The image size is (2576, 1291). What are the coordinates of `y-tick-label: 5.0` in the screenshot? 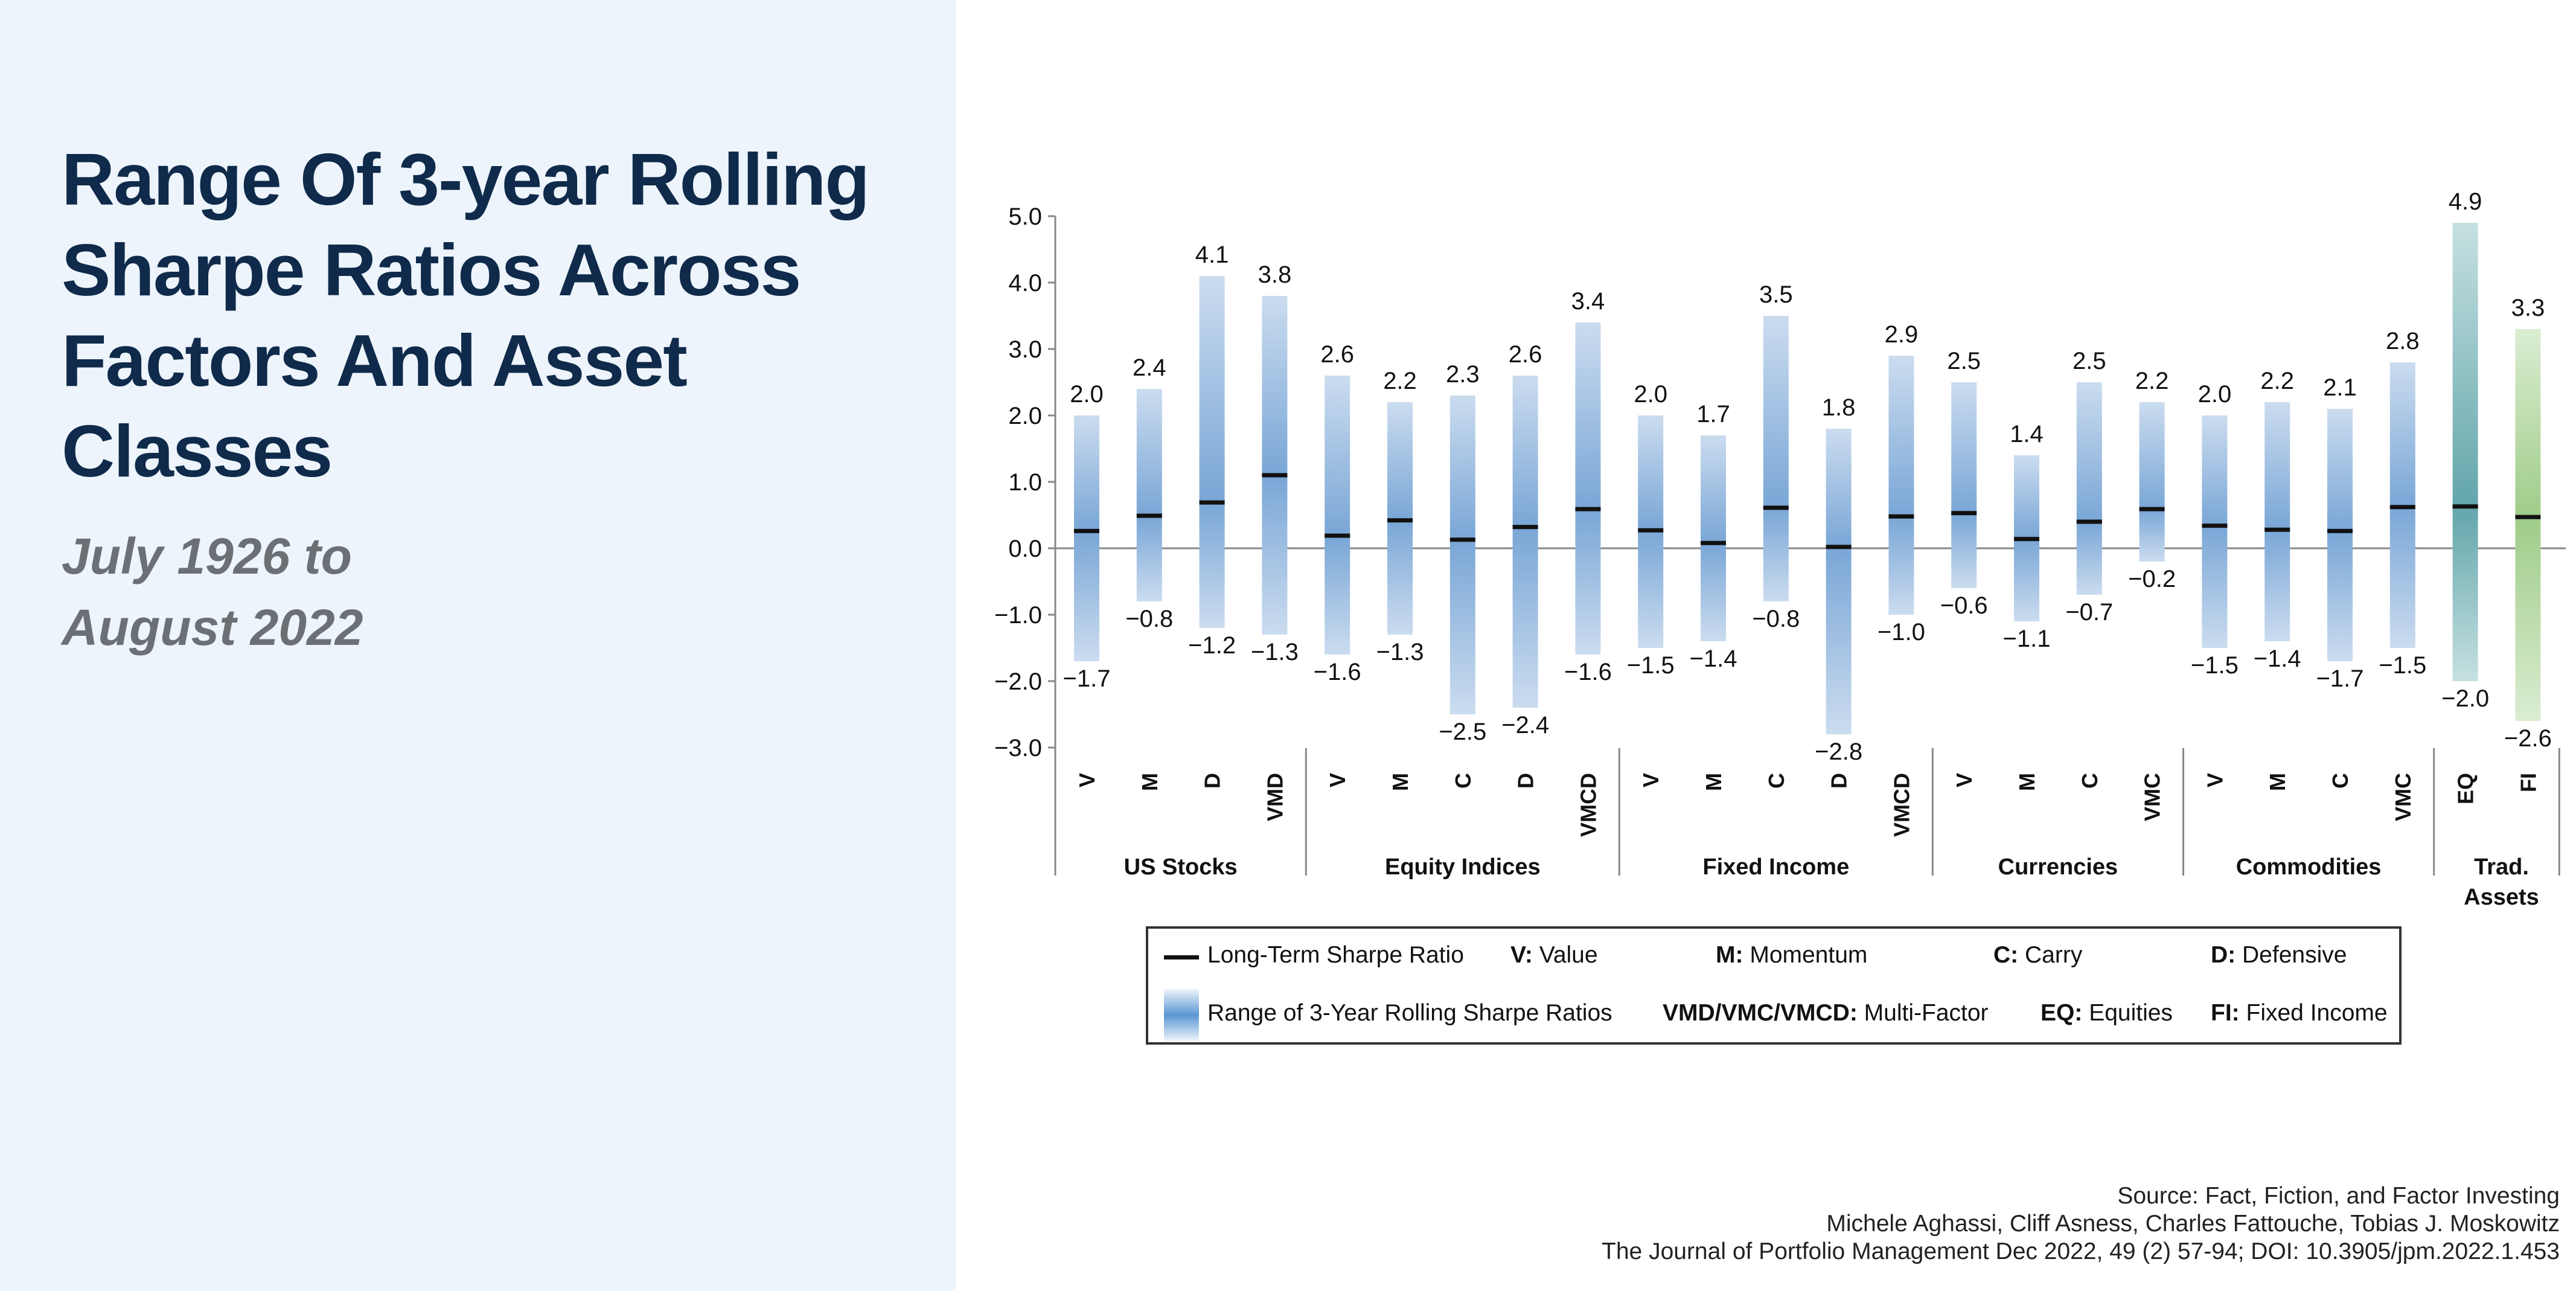 It's located at (1025, 216).